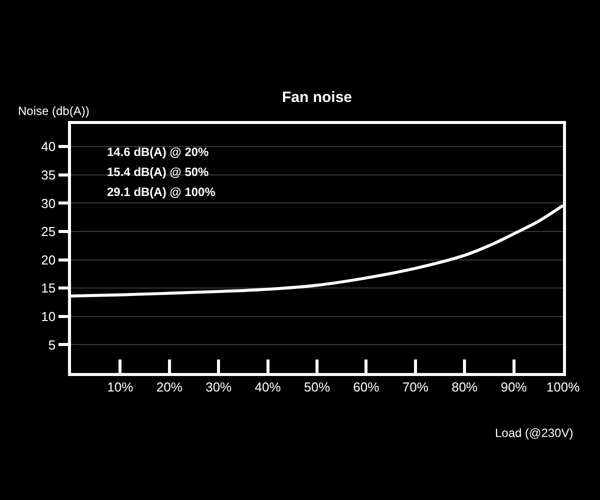 The image size is (600, 500). What do you see at coordinates (366, 386) in the screenshot?
I see `x-tick-label: 60%` at bounding box center [366, 386].